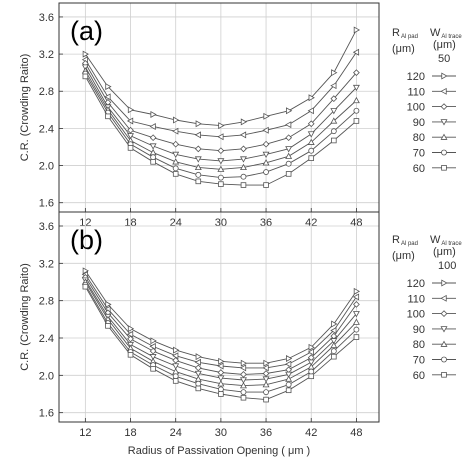 The height and width of the screenshot is (462, 474). Describe the element at coordinates (403, 256) in the screenshot. I see `legend-unit-r: (μm)` at that location.